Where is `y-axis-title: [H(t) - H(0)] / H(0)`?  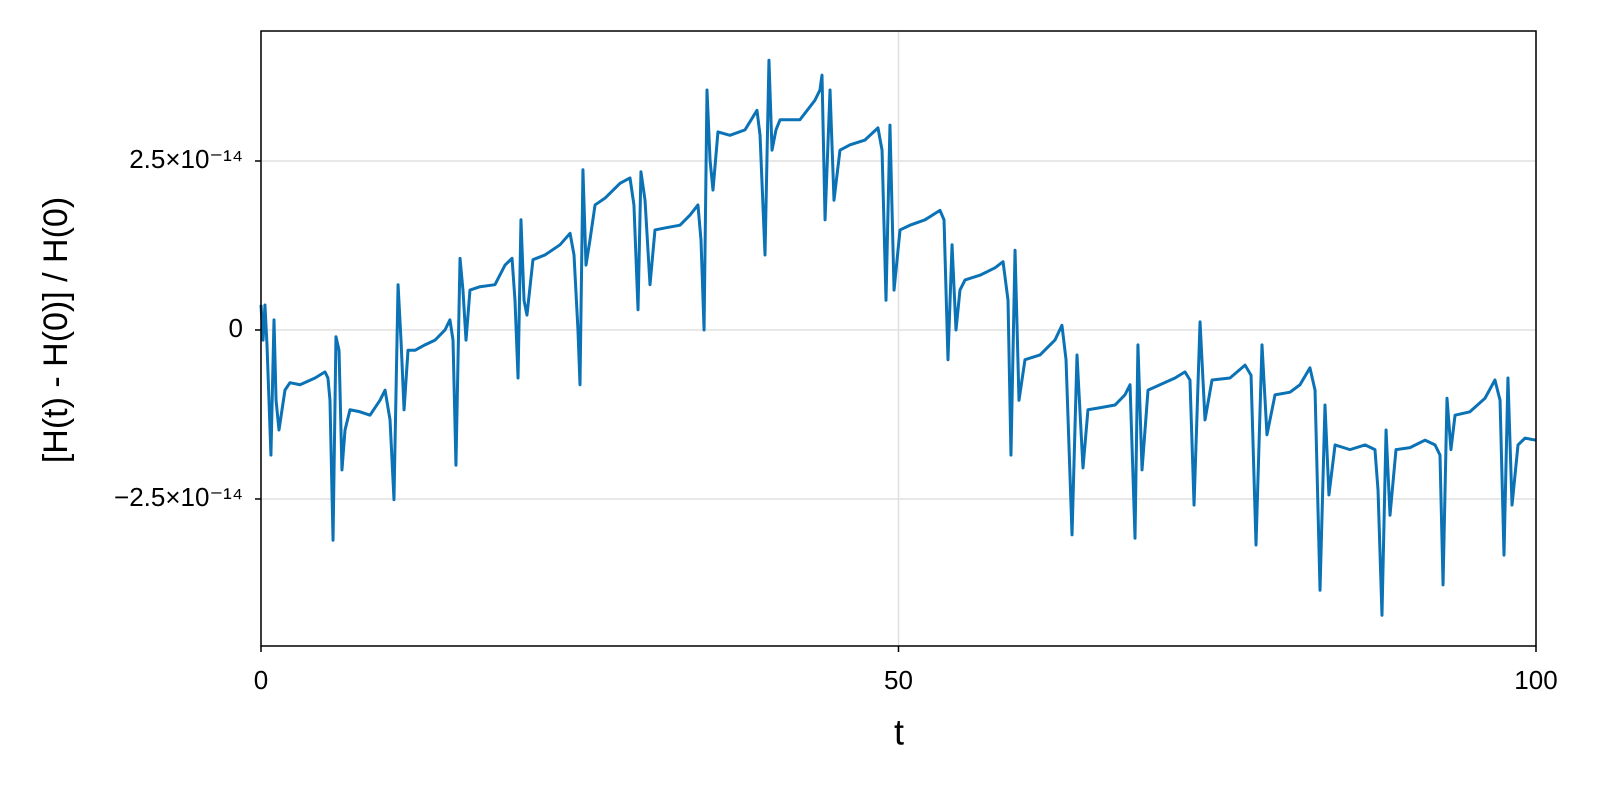
y-axis-title: [H(t) - H(0)] / H(0) is located at coordinates (56, 330).